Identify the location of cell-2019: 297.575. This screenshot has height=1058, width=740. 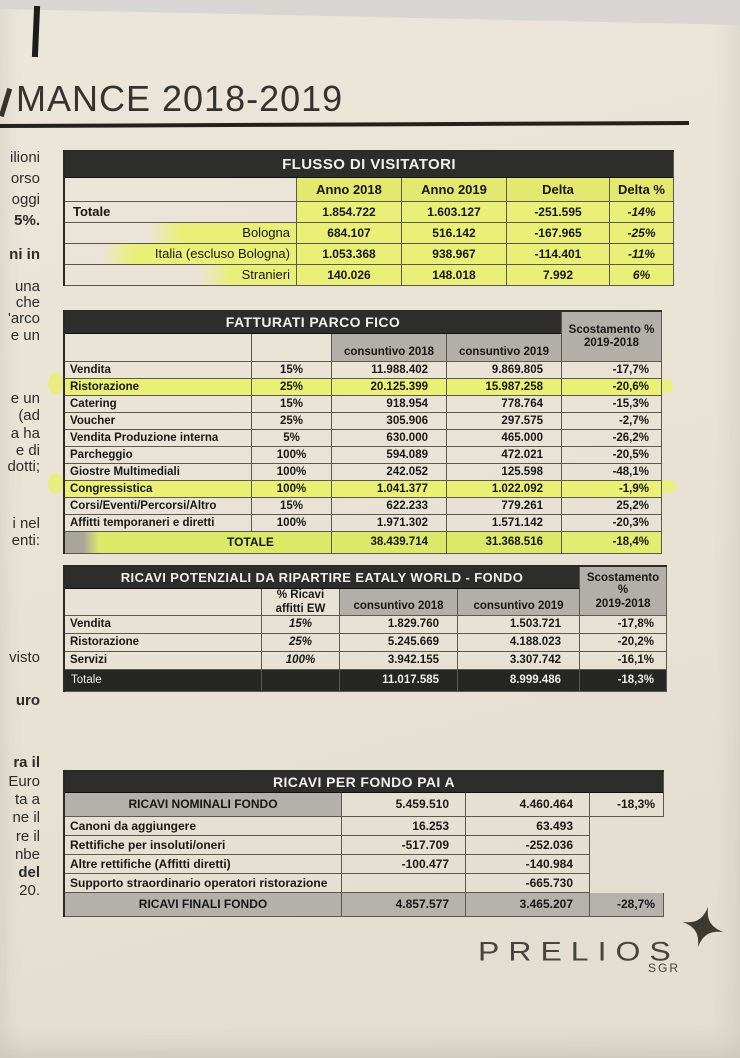
(504, 421).